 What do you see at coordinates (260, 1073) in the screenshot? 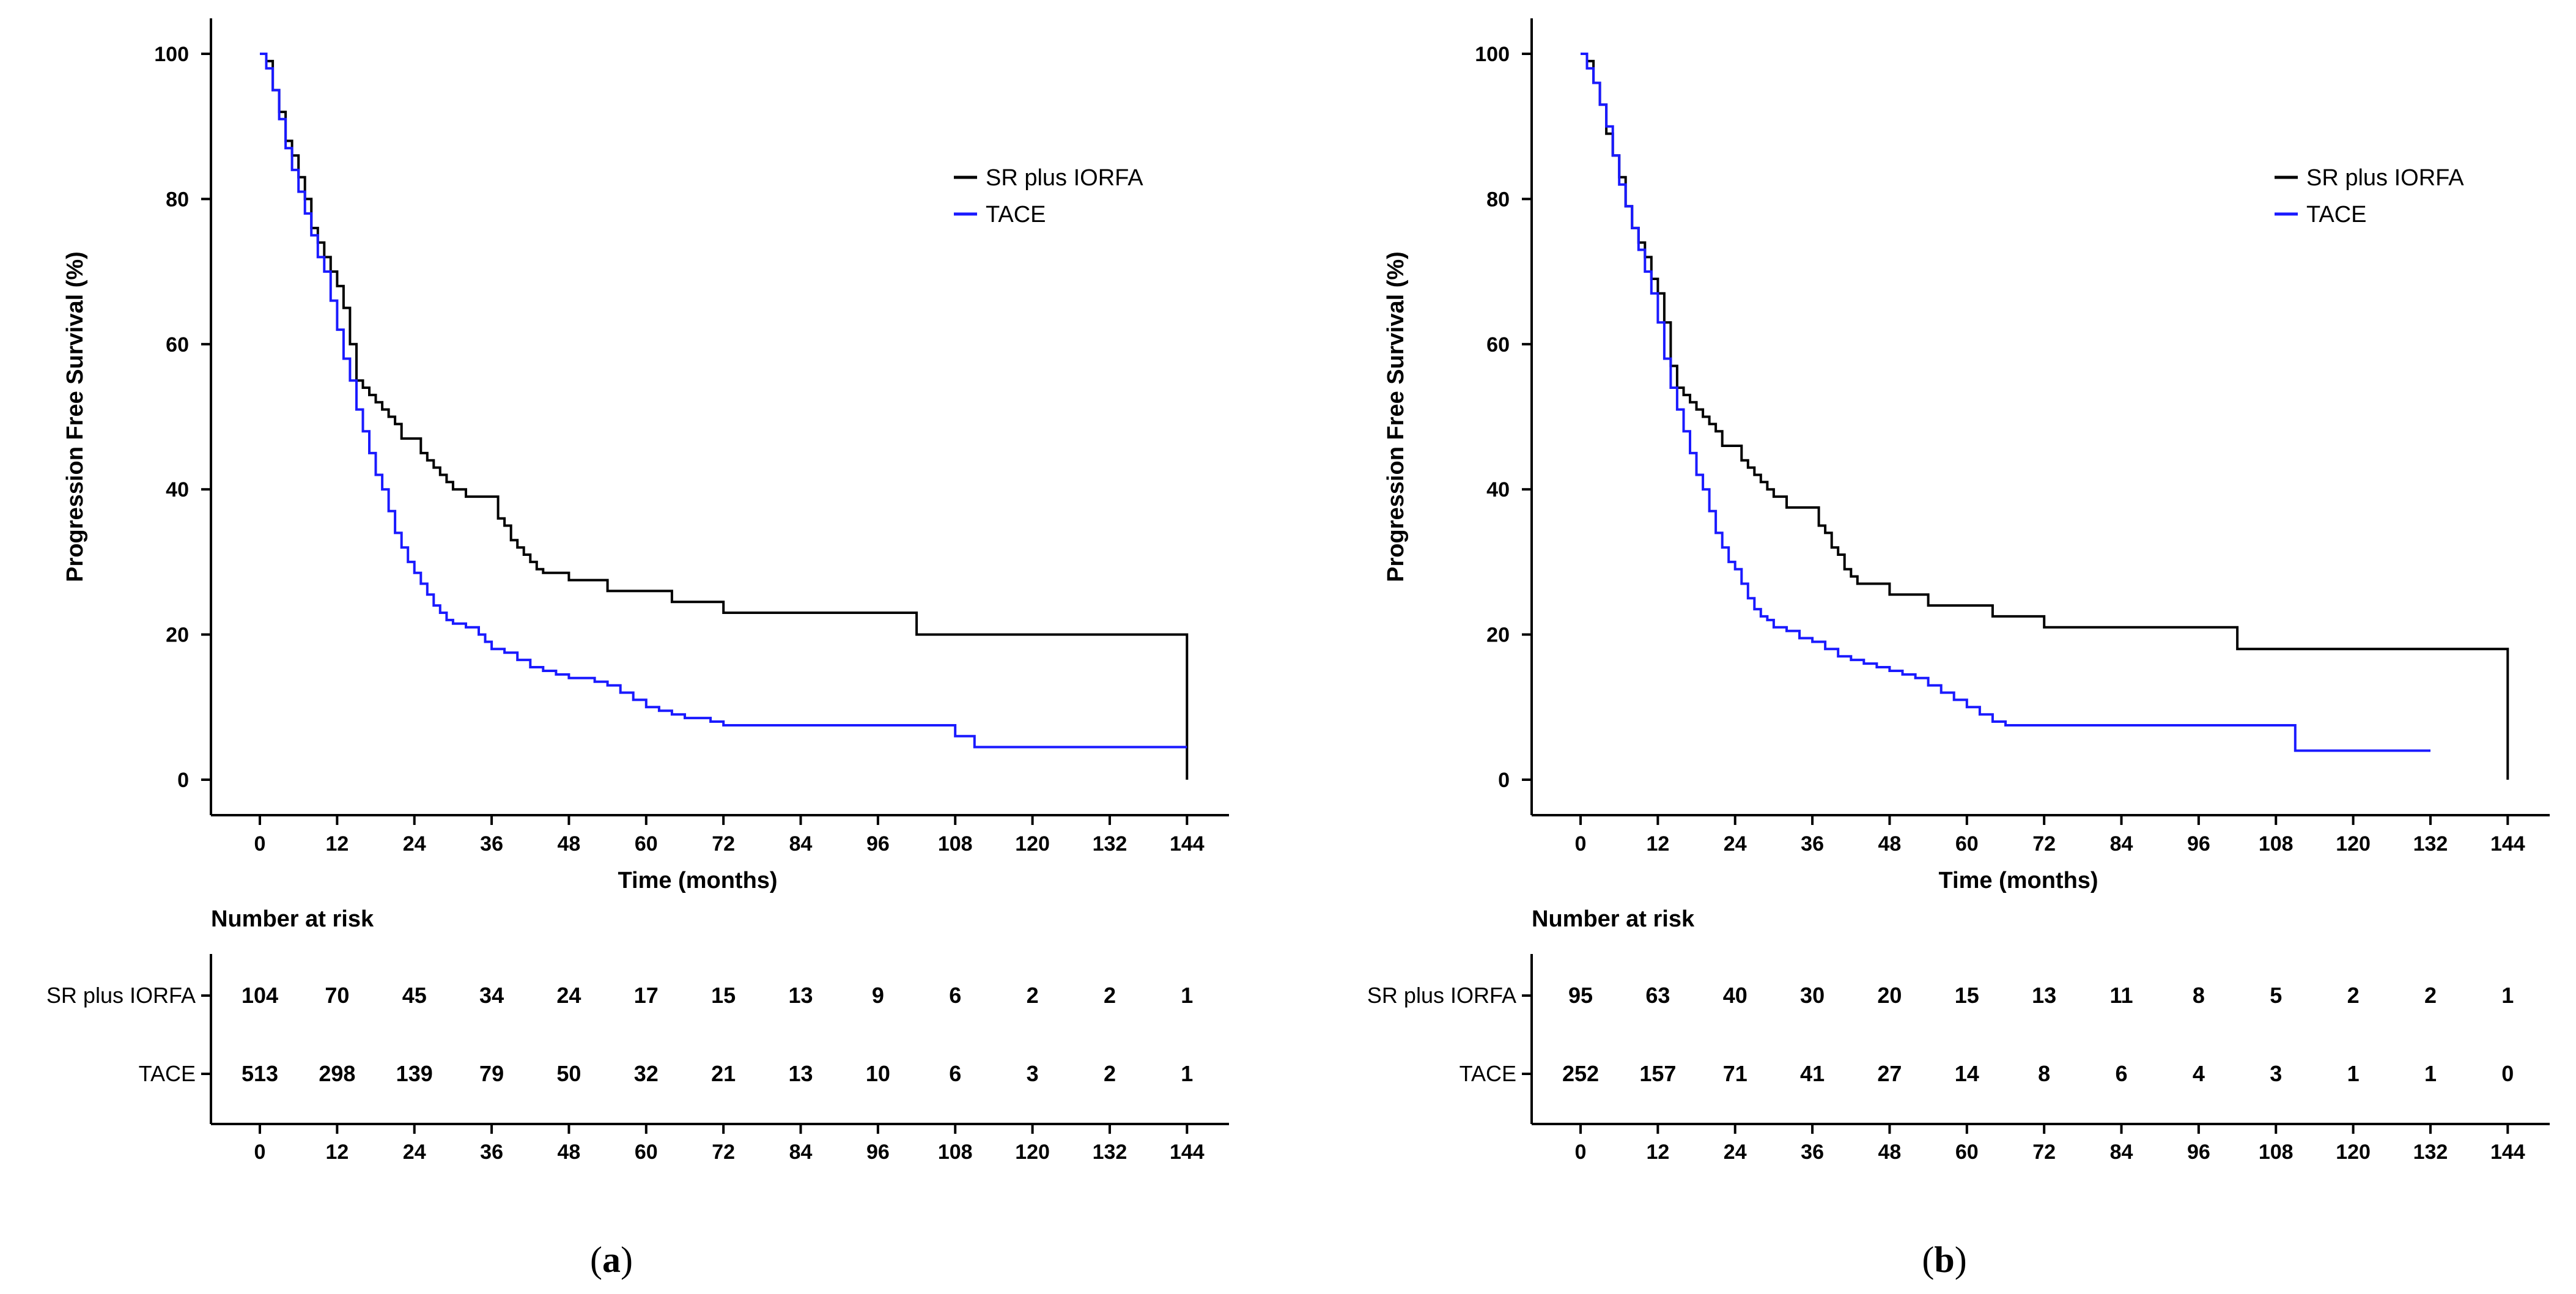
I see `risk-value: 513` at bounding box center [260, 1073].